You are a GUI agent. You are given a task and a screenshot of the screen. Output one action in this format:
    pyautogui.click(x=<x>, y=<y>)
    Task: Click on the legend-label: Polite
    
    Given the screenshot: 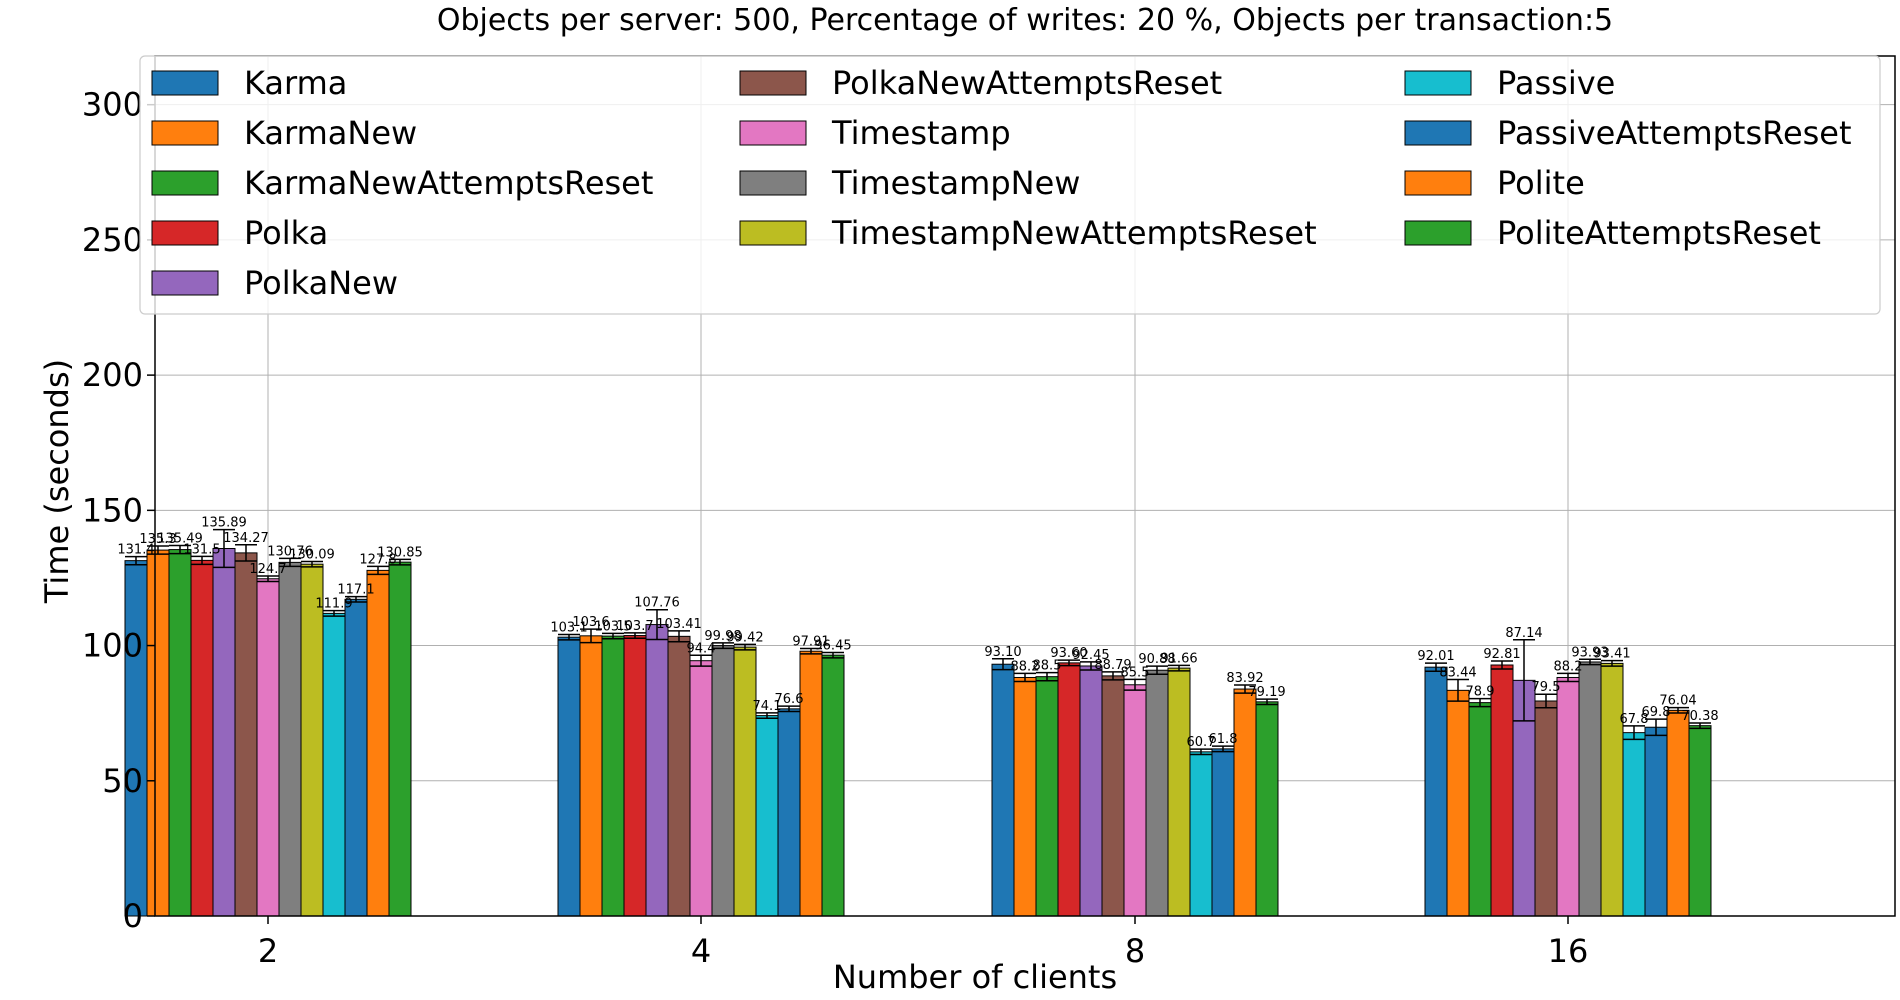 What is the action you would take?
    pyautogui.click(x=1541, y=183)
    